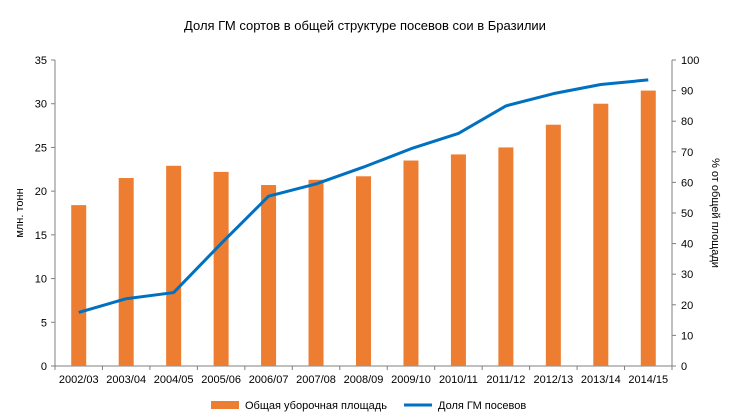  Describe the element at coordinates (44, 367) in the screenshot. I see `left-tick-label: 0` at that location.